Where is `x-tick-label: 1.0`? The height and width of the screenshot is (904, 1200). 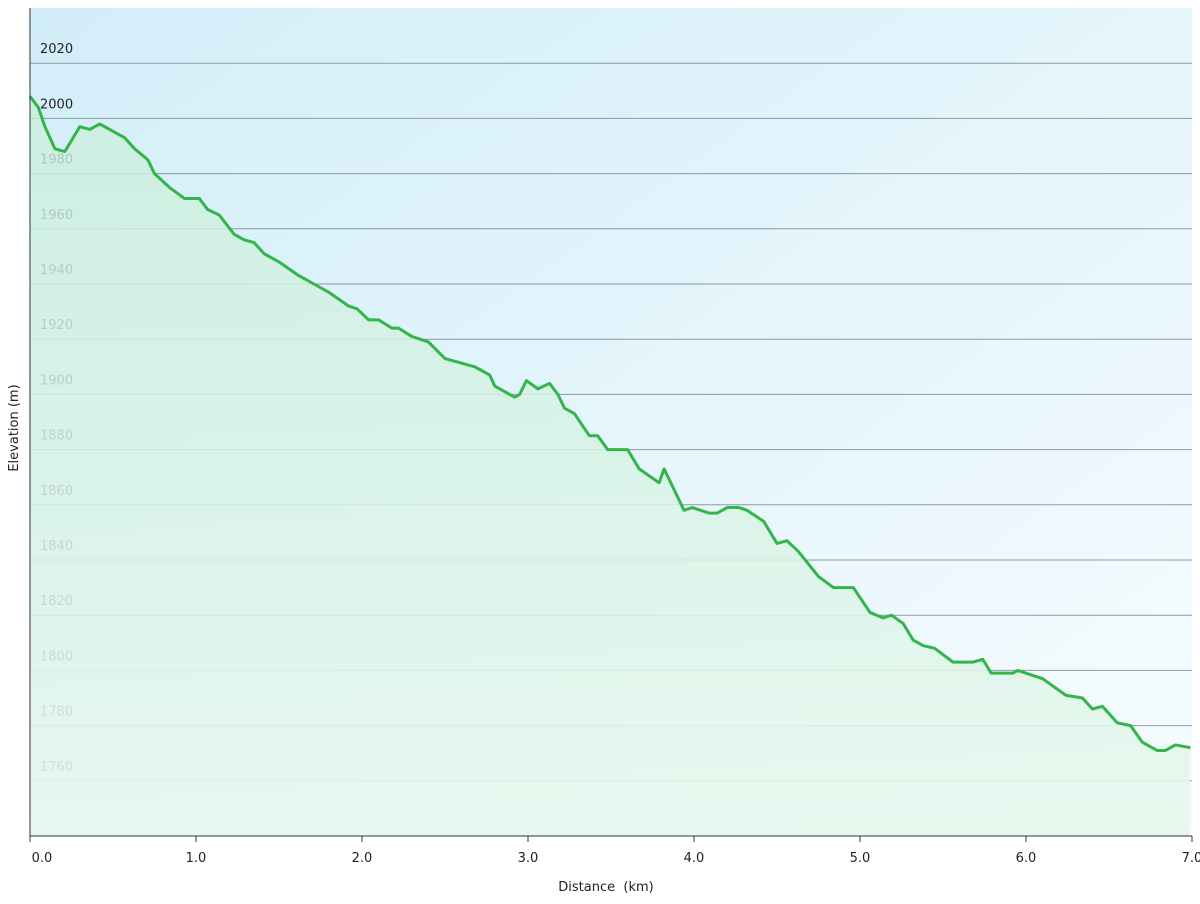 x-tick-label: 1.0 is located at coordinates (196, 858).